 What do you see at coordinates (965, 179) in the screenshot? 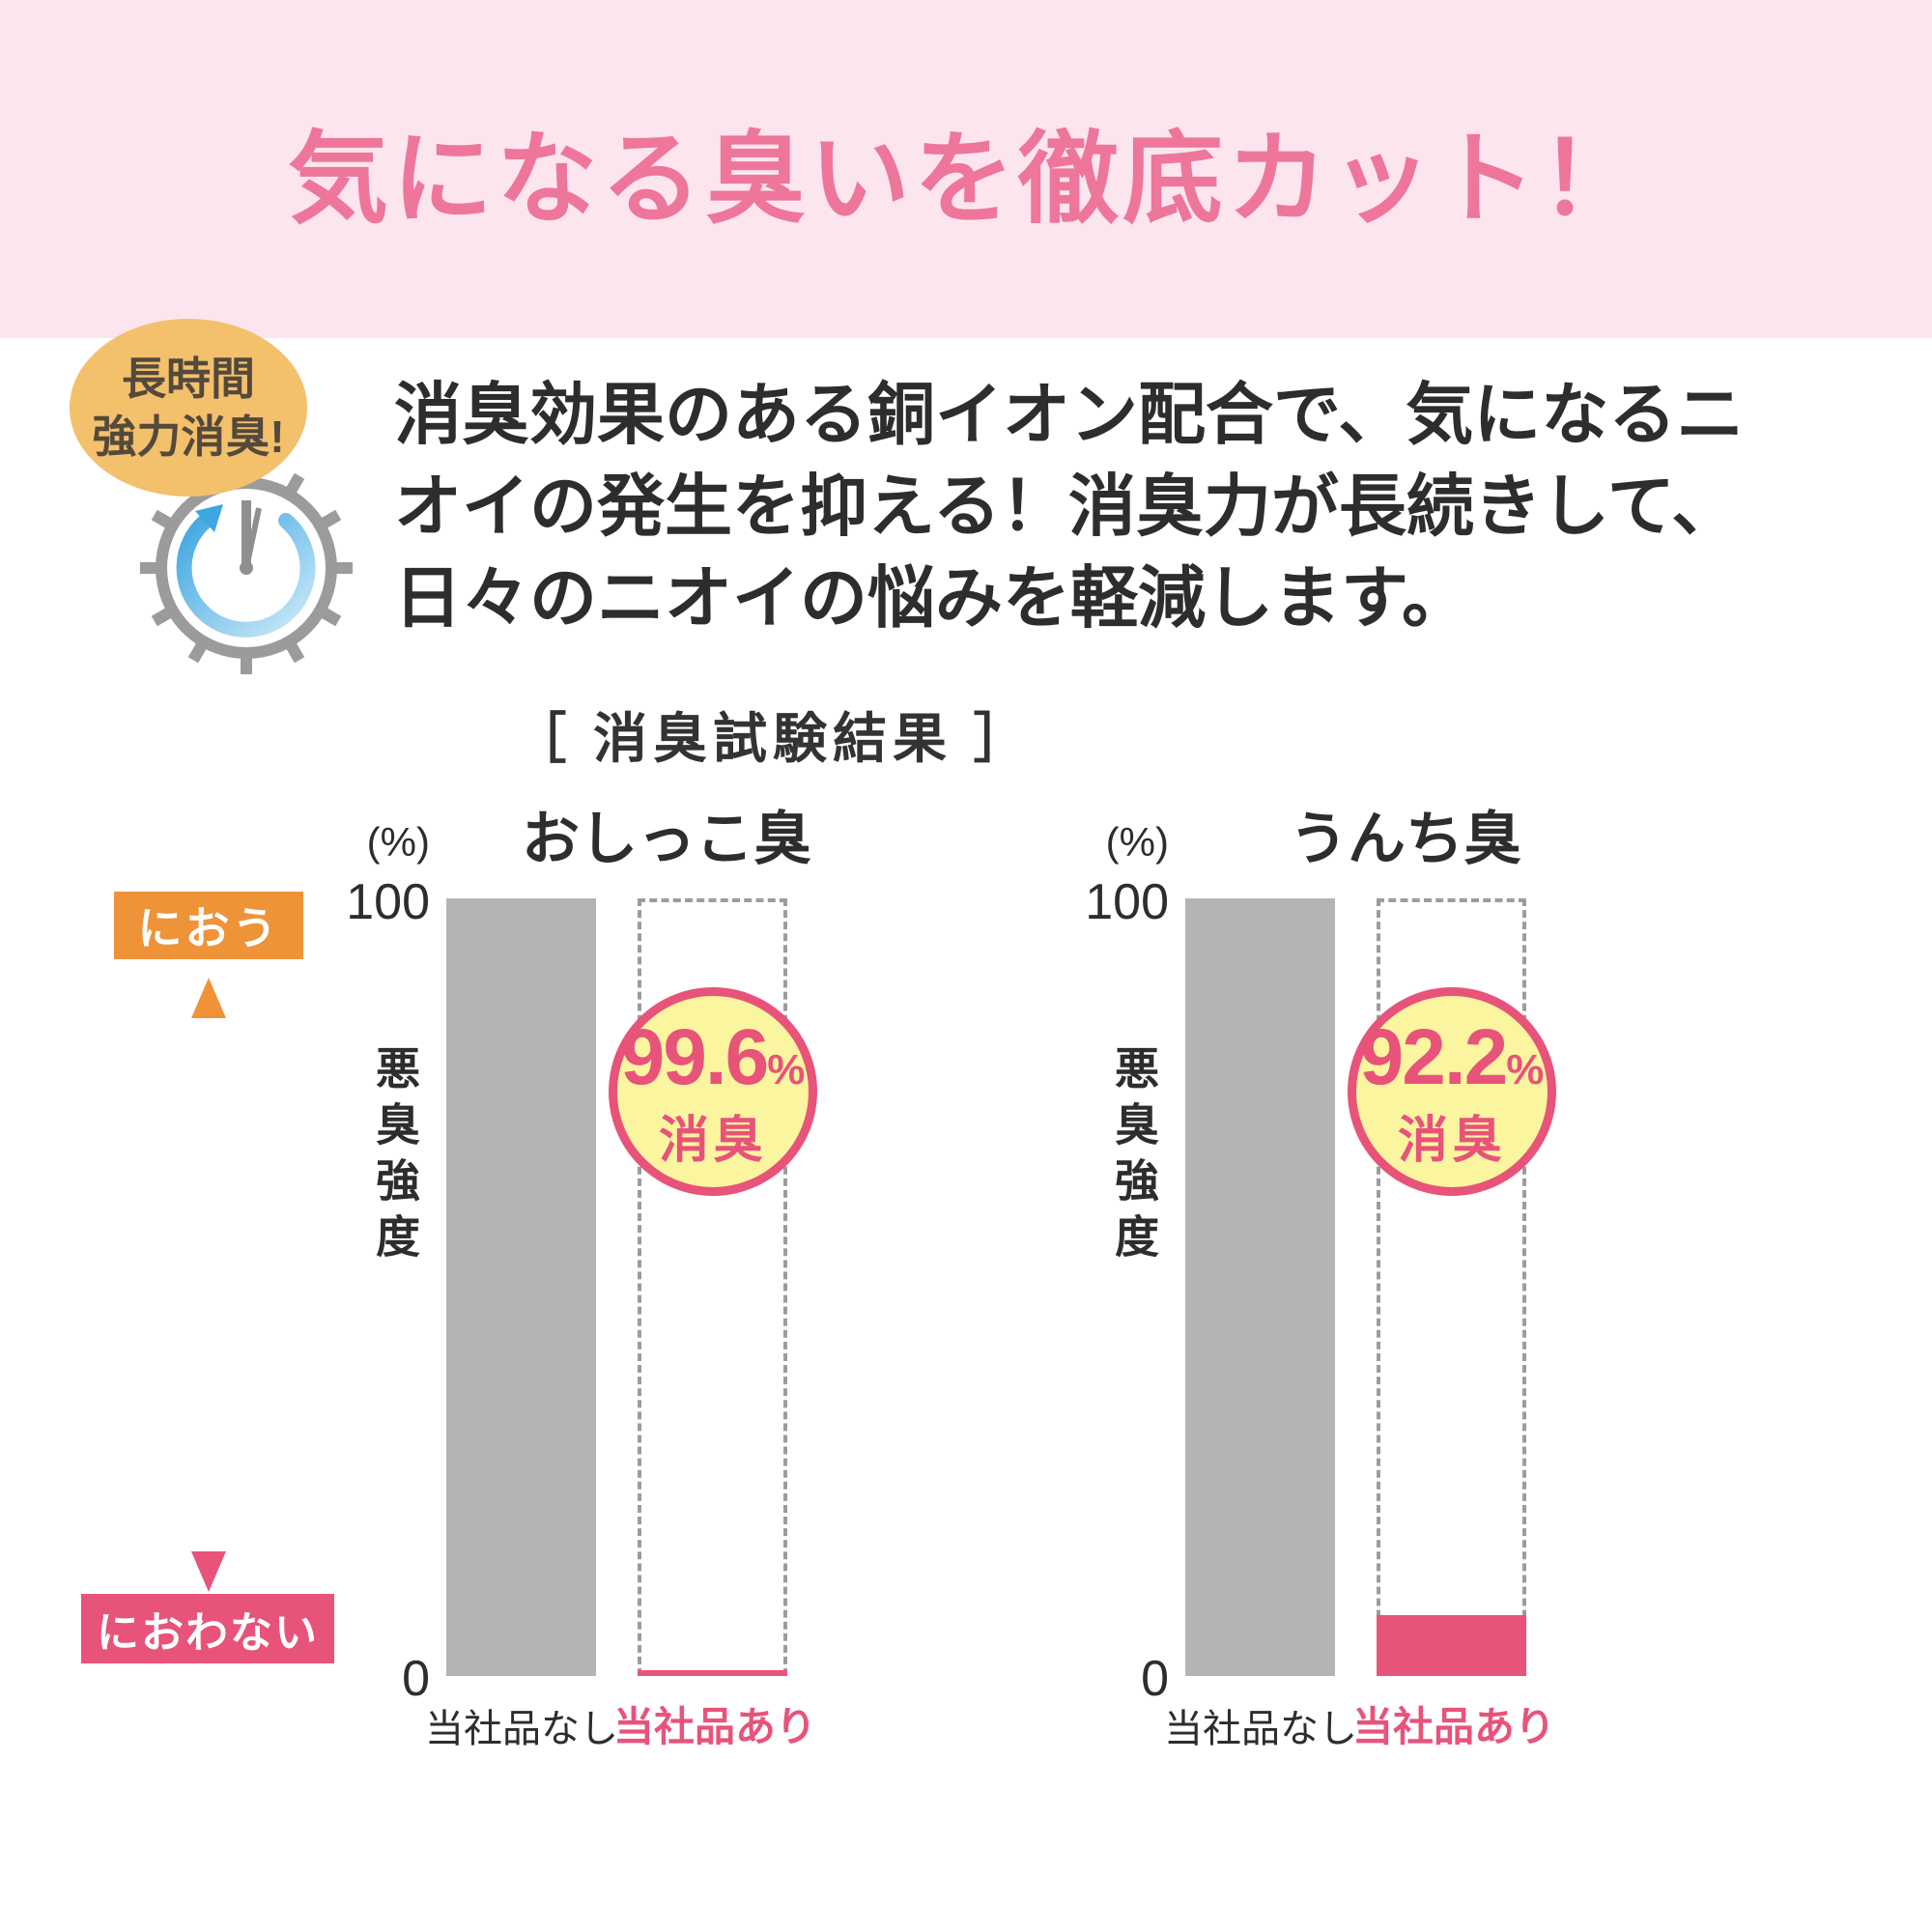
I see `page-title: 気になる臭いを徹底カット！` at bounding box center [965, 179].